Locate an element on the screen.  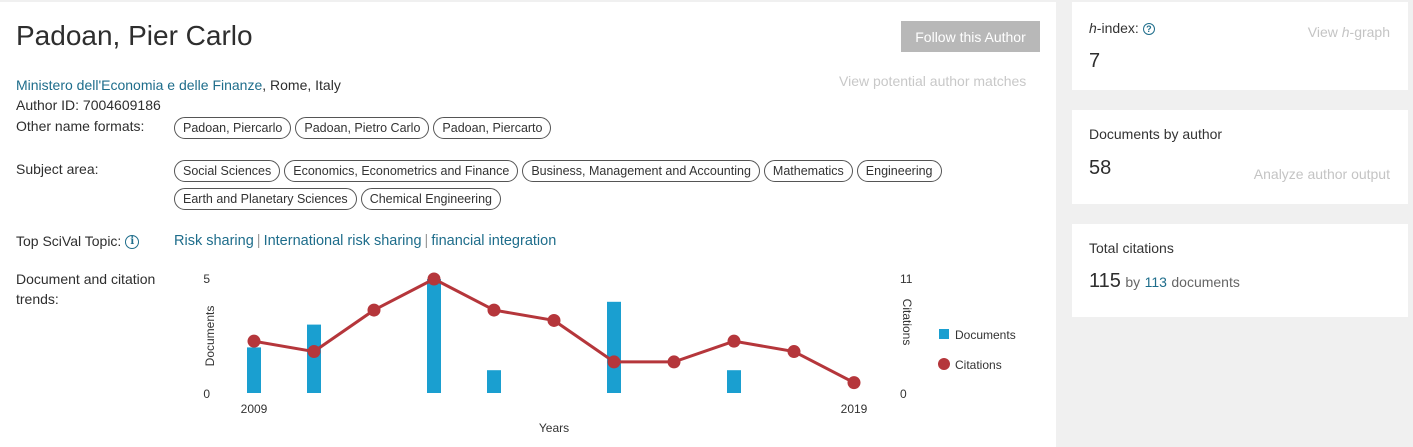
follow-author-button: Follow this Author is located at coordinates (970, 36).